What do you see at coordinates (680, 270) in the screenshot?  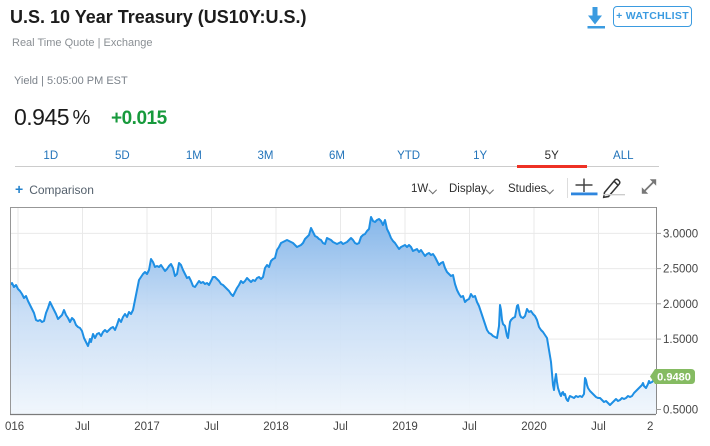 I see `svg-text: 2.5000` at bounding box center [680, 270].